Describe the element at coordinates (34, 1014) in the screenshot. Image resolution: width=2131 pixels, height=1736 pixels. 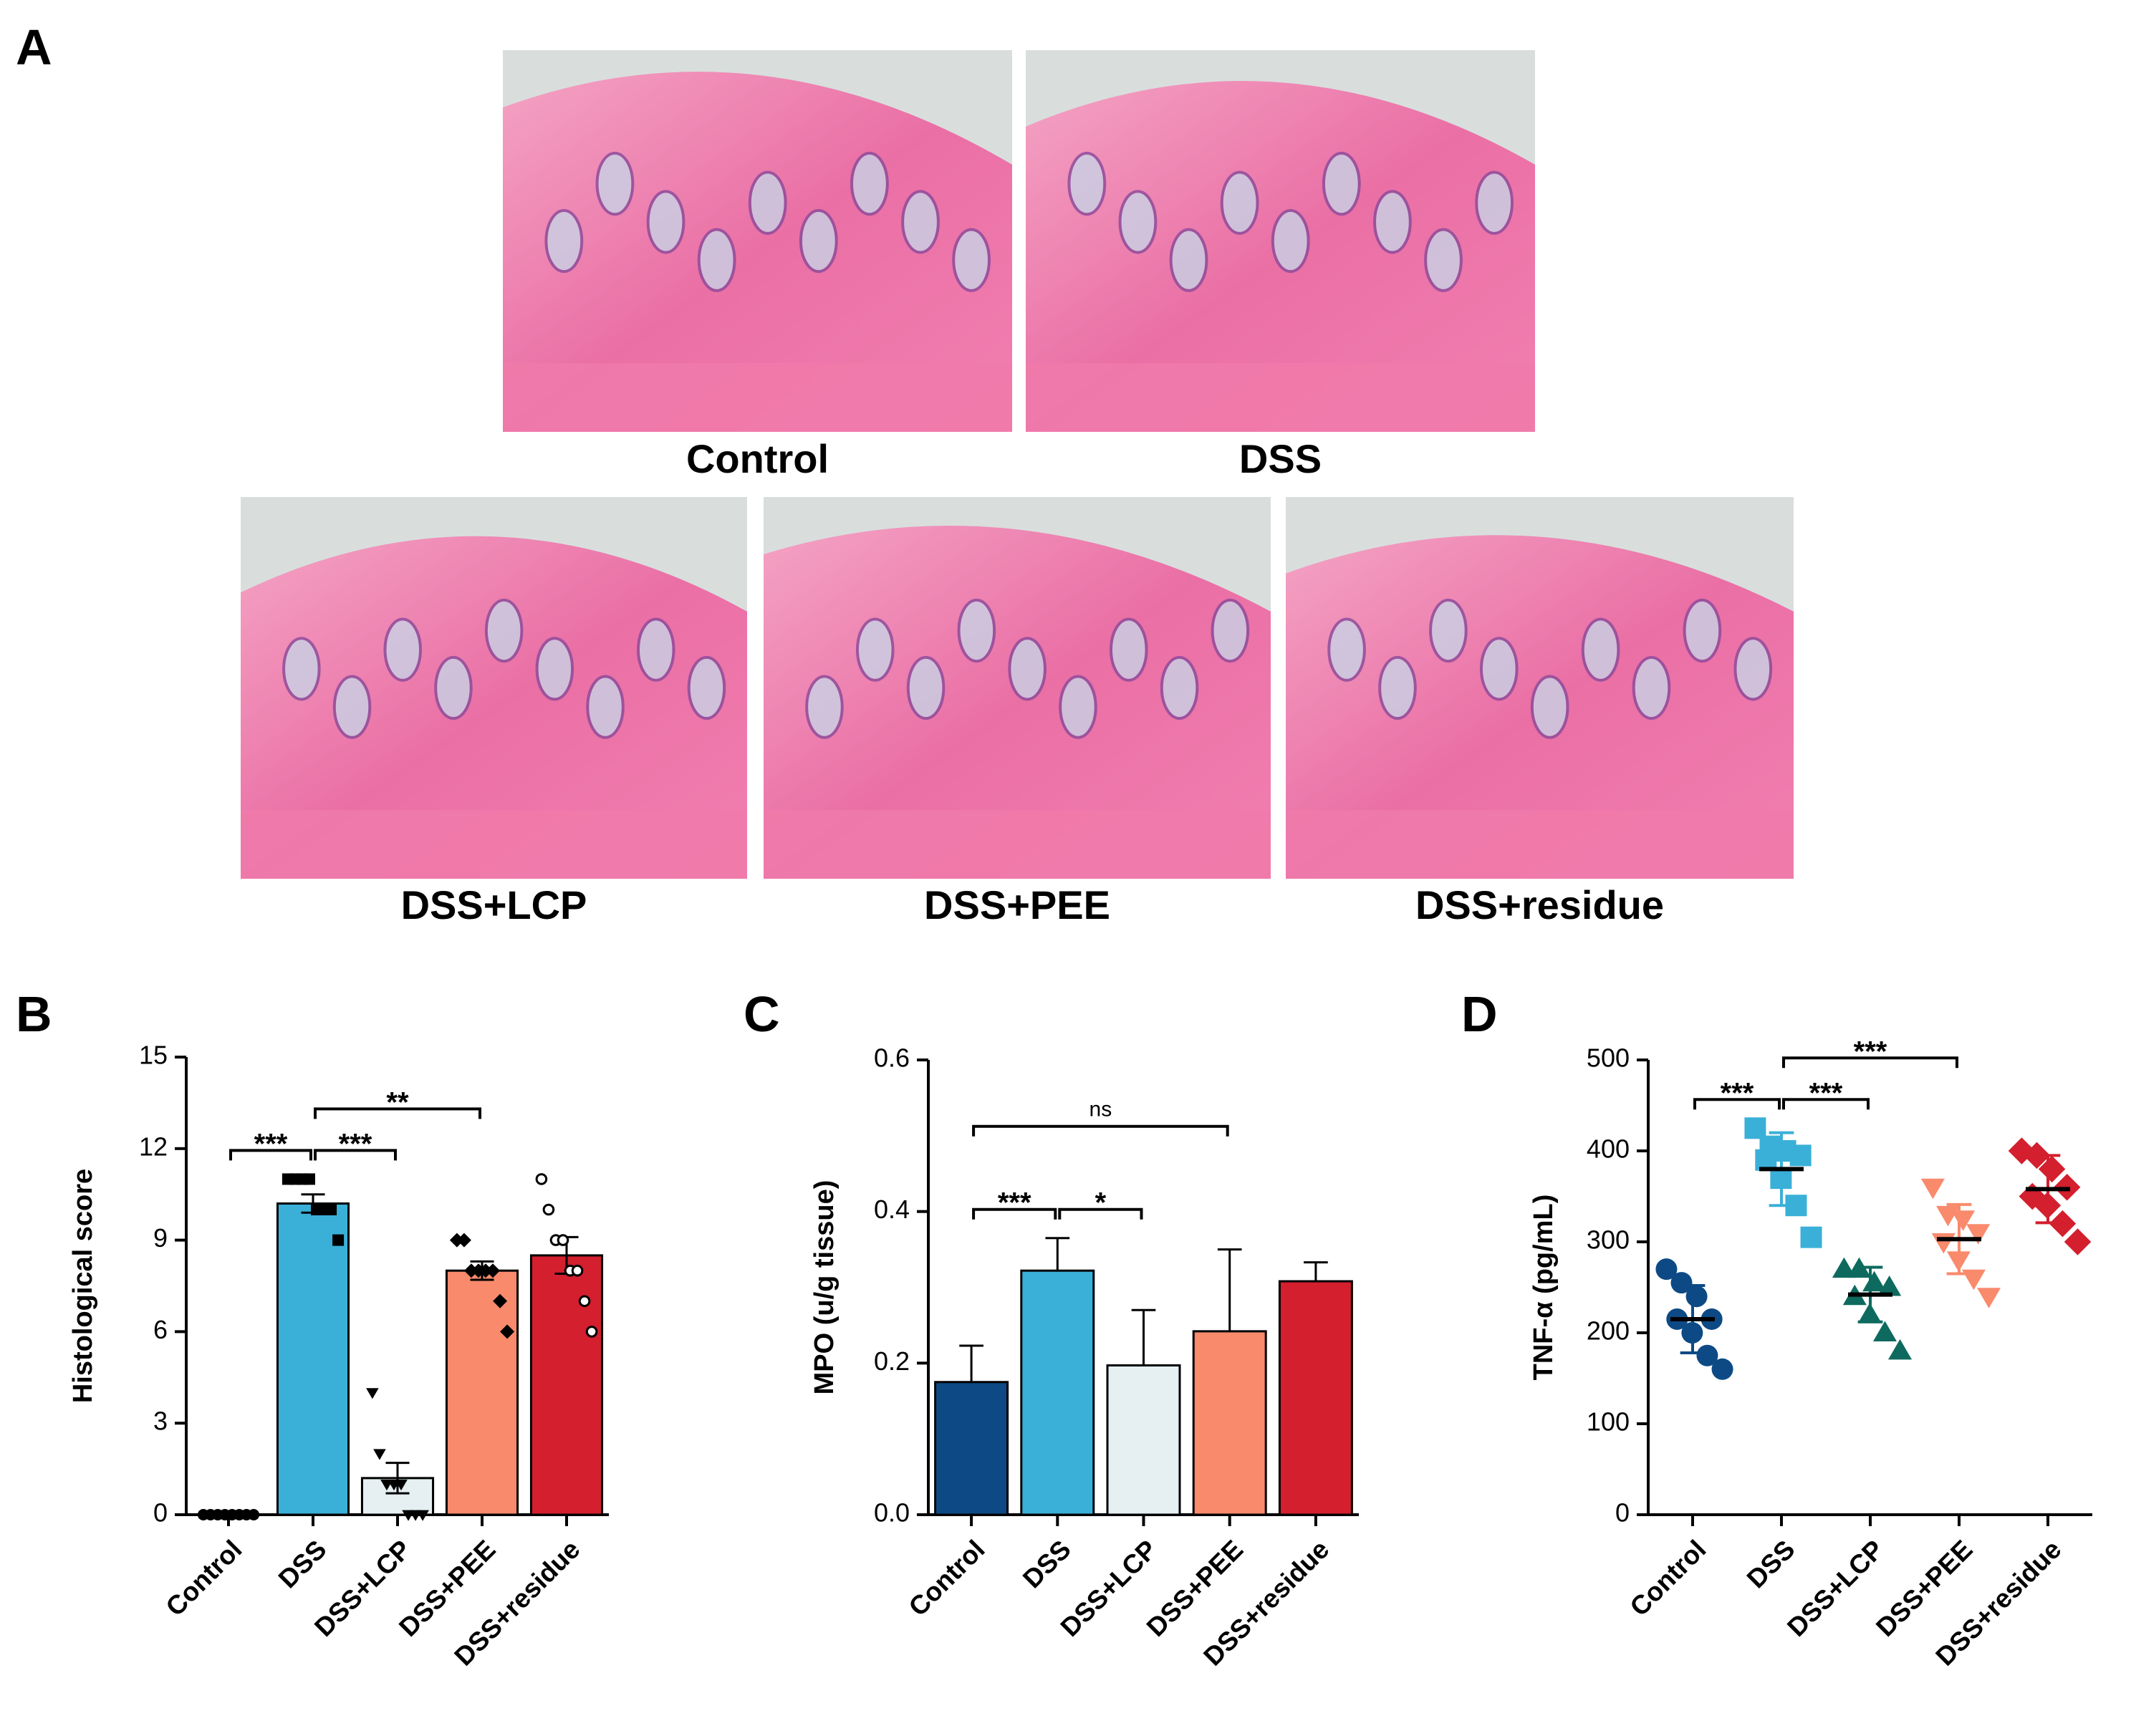
I see `panel-letter: B` at that location.